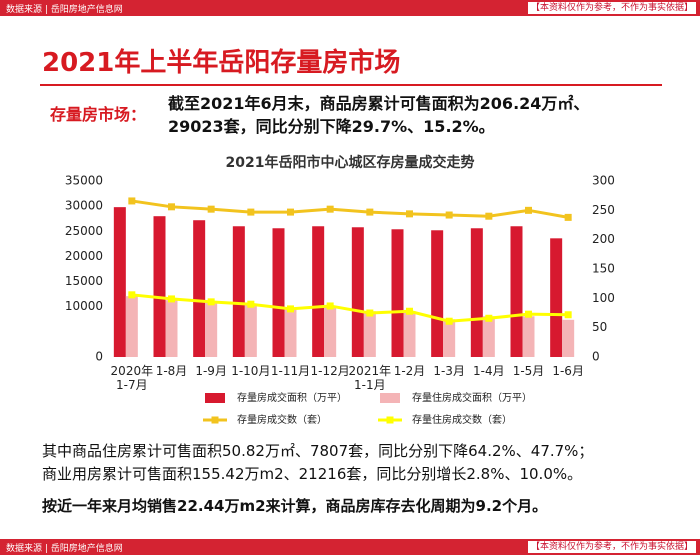 This screenshot has width=700, height=555. I want to click on x-tick-label: 1-5月, so click(528, 371).